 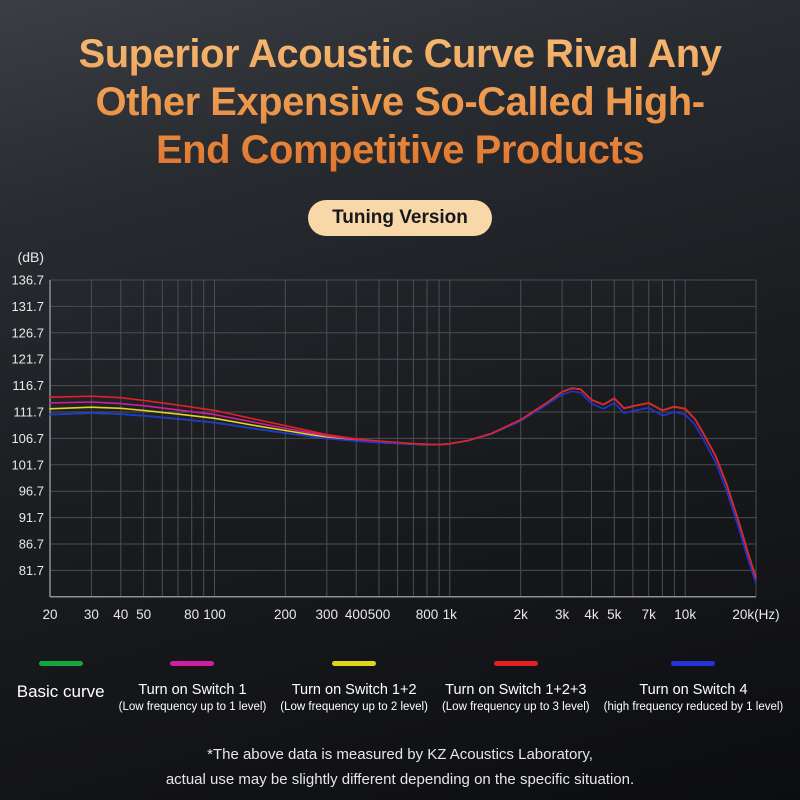 I want to click on y-tick-label: 101.7, so click(x=27, y=464).